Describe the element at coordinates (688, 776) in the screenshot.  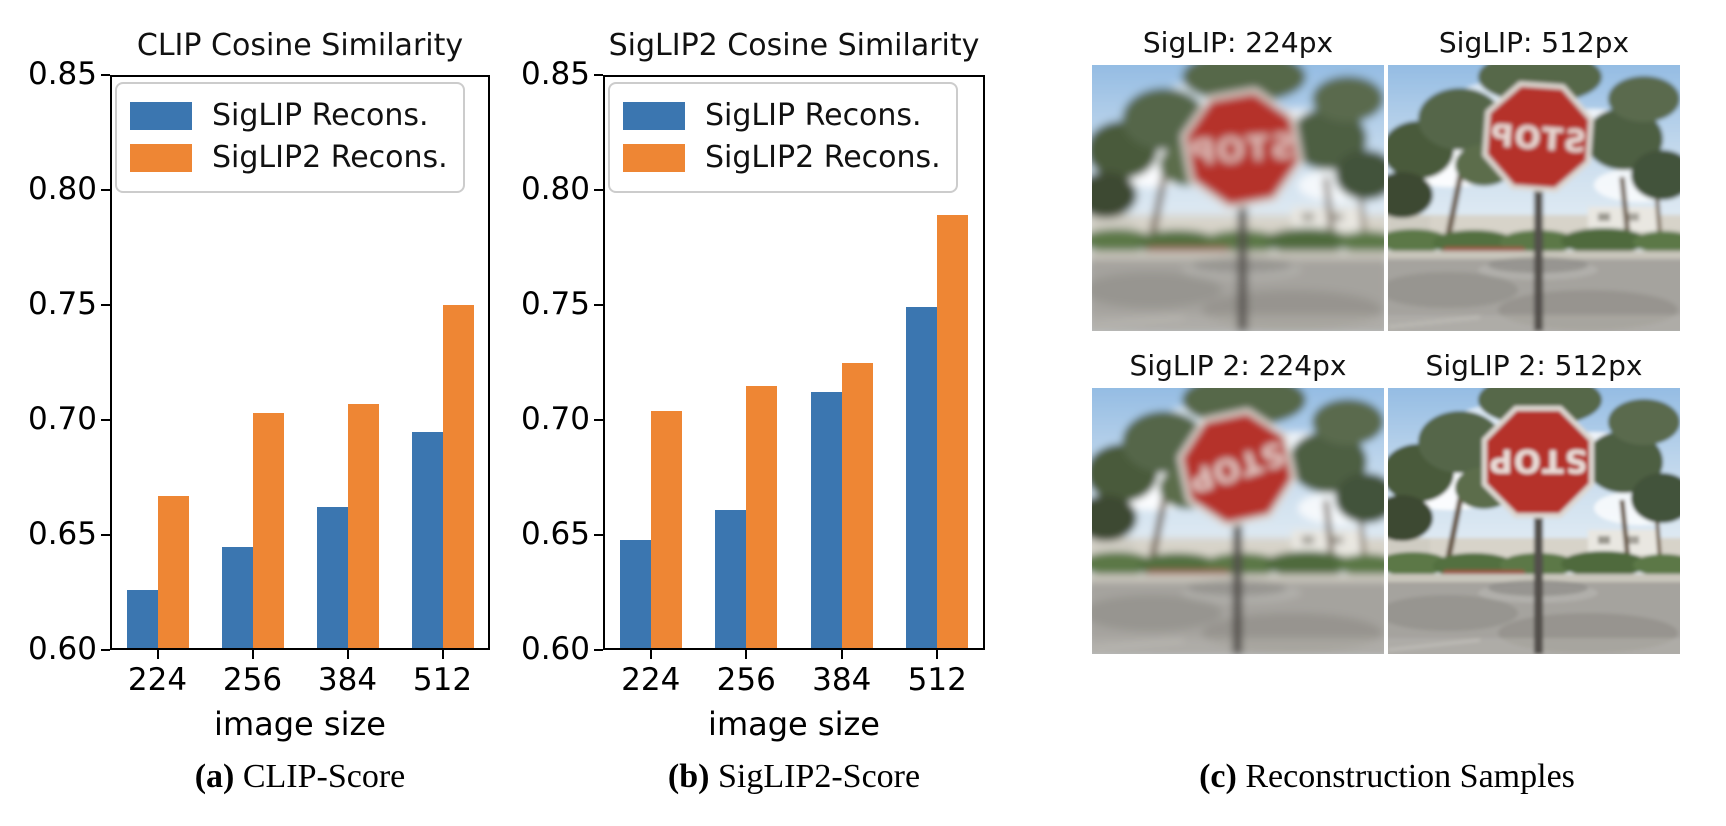
I see `caption-b-label: (b)` at that location.